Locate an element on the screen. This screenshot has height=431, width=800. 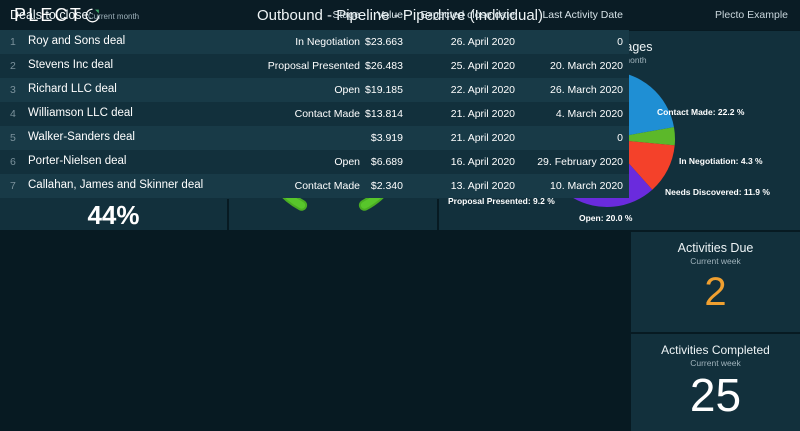
cell-value: $3.919 is located at coordinates (386, 138).